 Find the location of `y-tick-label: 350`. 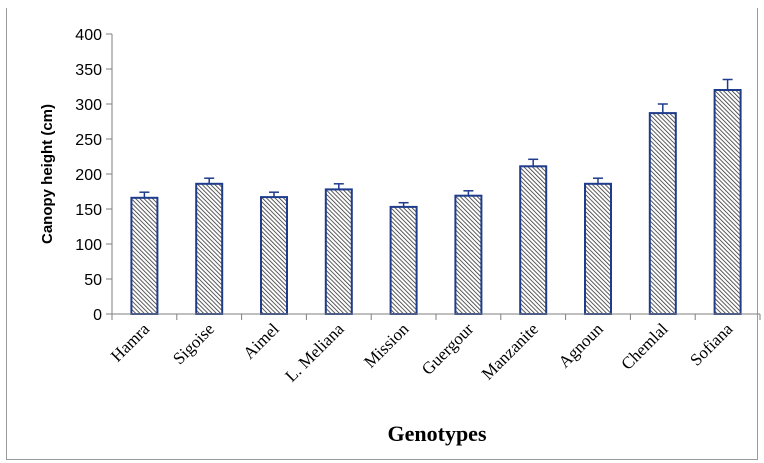

y-tick-label: 350 is located at coordinates (88, 70).